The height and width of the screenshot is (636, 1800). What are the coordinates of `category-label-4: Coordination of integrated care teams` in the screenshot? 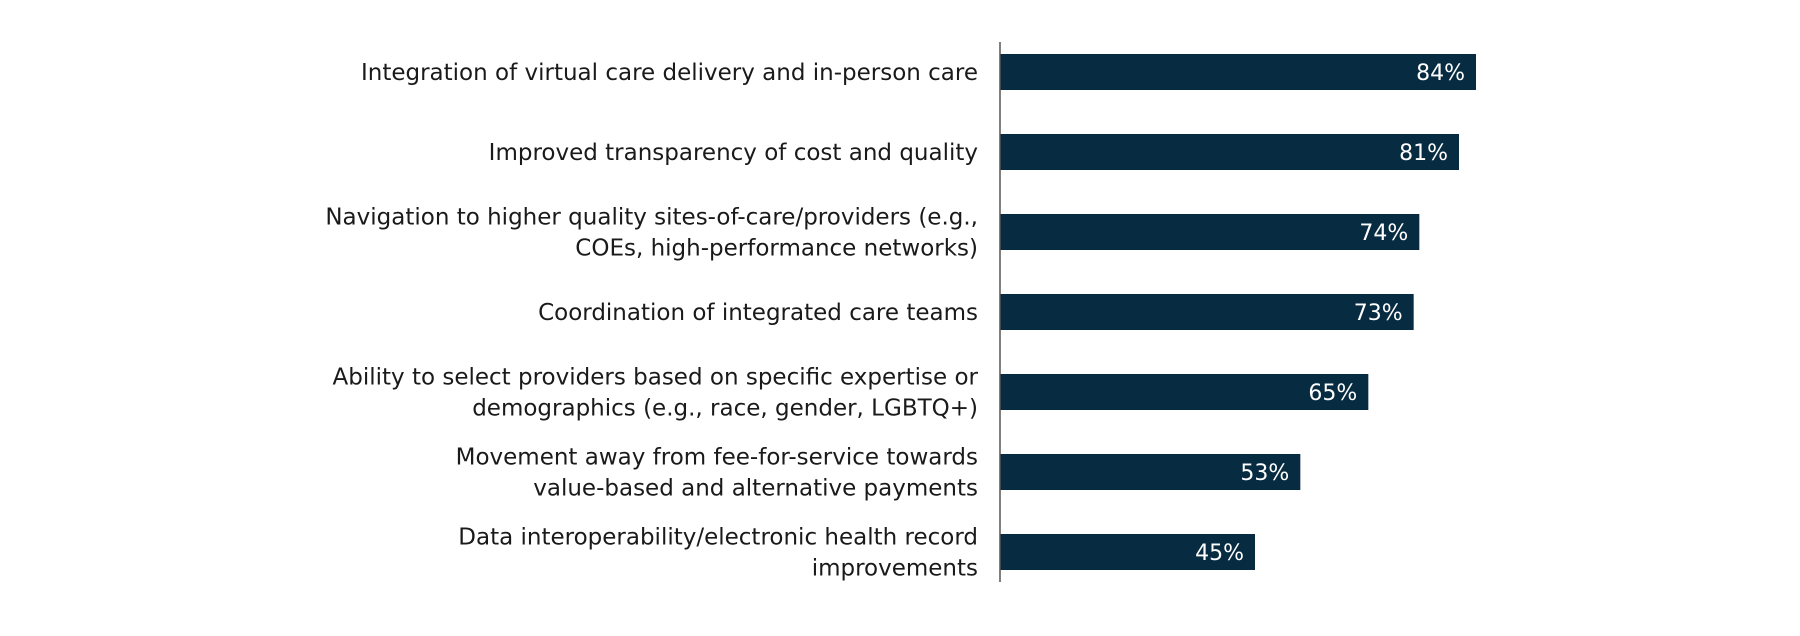 It's located at (758, 313).